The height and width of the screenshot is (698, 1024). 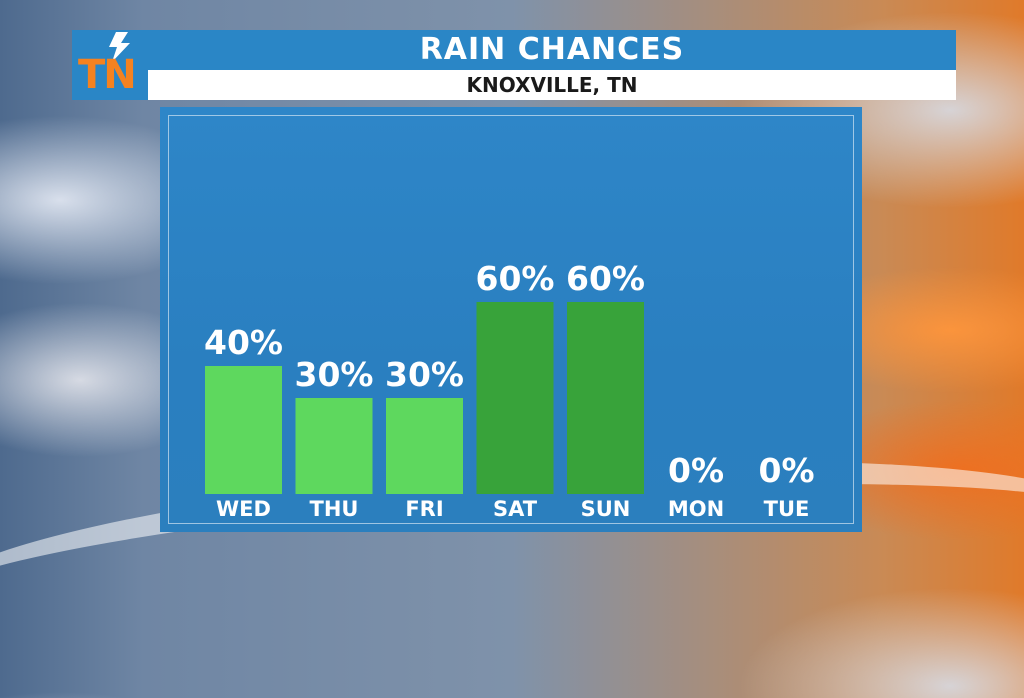 What do you see at coordinates (696, 470) in the screenshot?
I see `value-label-mon: 0%` at bounding box center [696, 470].